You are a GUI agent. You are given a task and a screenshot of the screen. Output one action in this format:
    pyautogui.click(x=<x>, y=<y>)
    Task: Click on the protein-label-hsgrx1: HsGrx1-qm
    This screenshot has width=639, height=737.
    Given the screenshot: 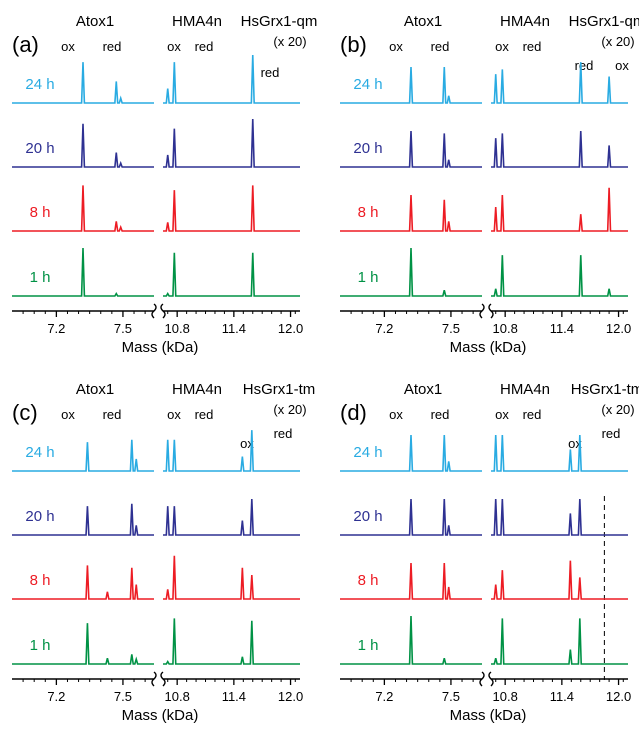 What is the action you would take?
    pyautogui.click(x=279, y=21)
    